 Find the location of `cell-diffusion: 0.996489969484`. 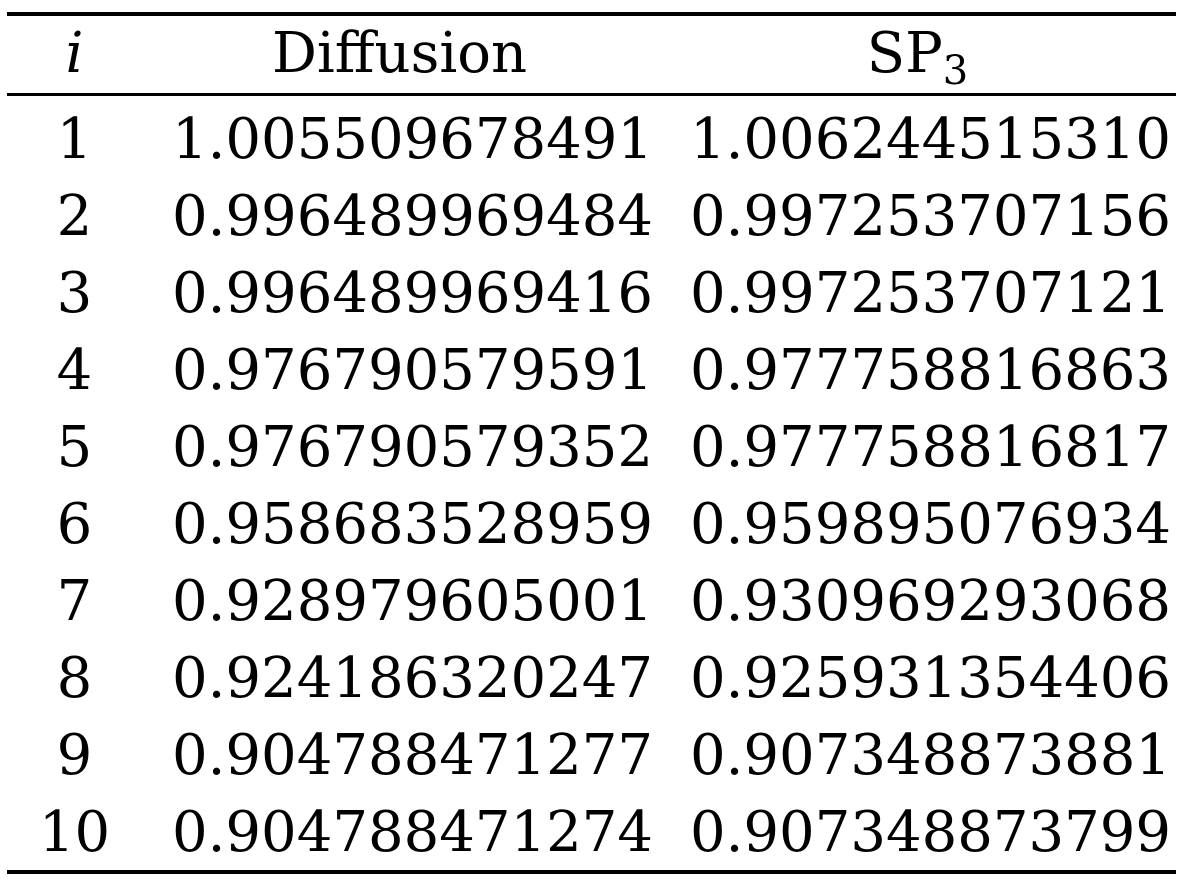

cell-diffusion: 0.996489969484 is located at coordinates (412, 216).